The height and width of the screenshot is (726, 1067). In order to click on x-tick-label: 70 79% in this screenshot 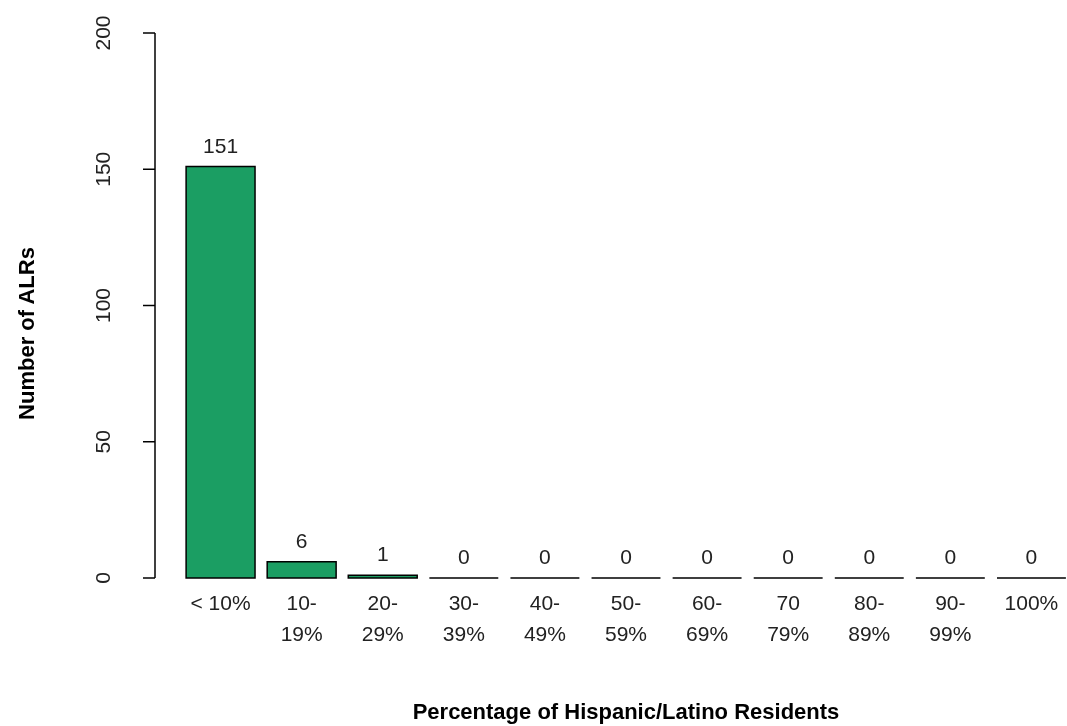, I will do `click(788, 618)`.